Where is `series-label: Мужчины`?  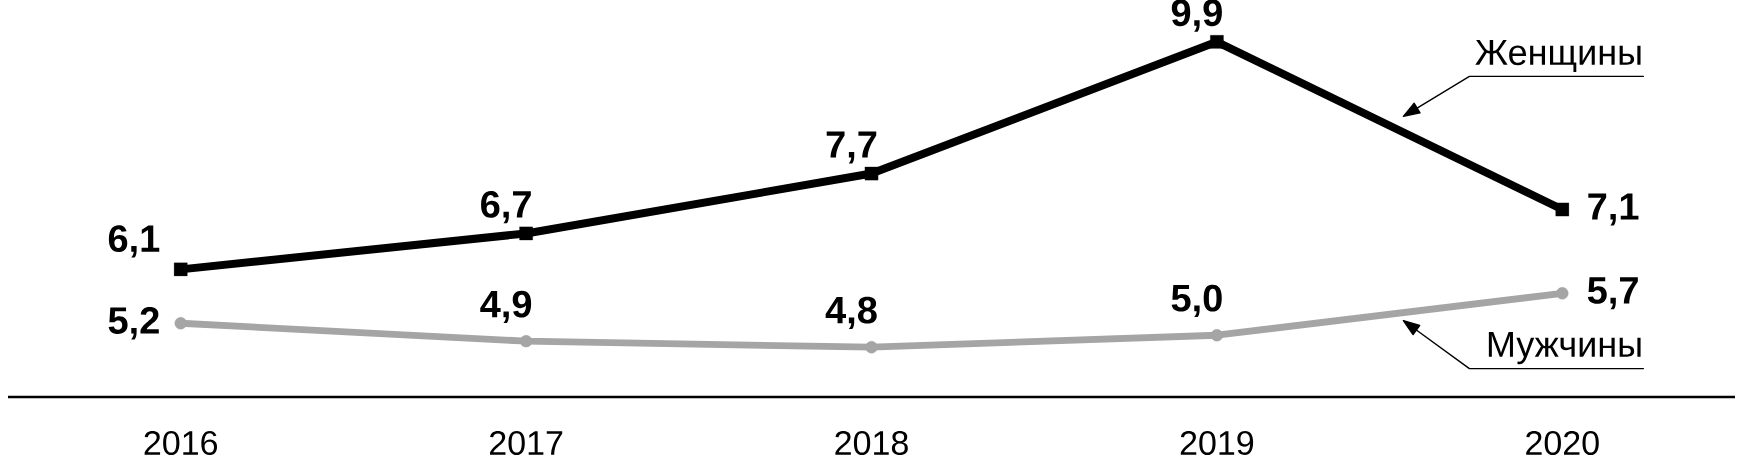
series-label: Мужчины is located at coordinates (1564, 348).